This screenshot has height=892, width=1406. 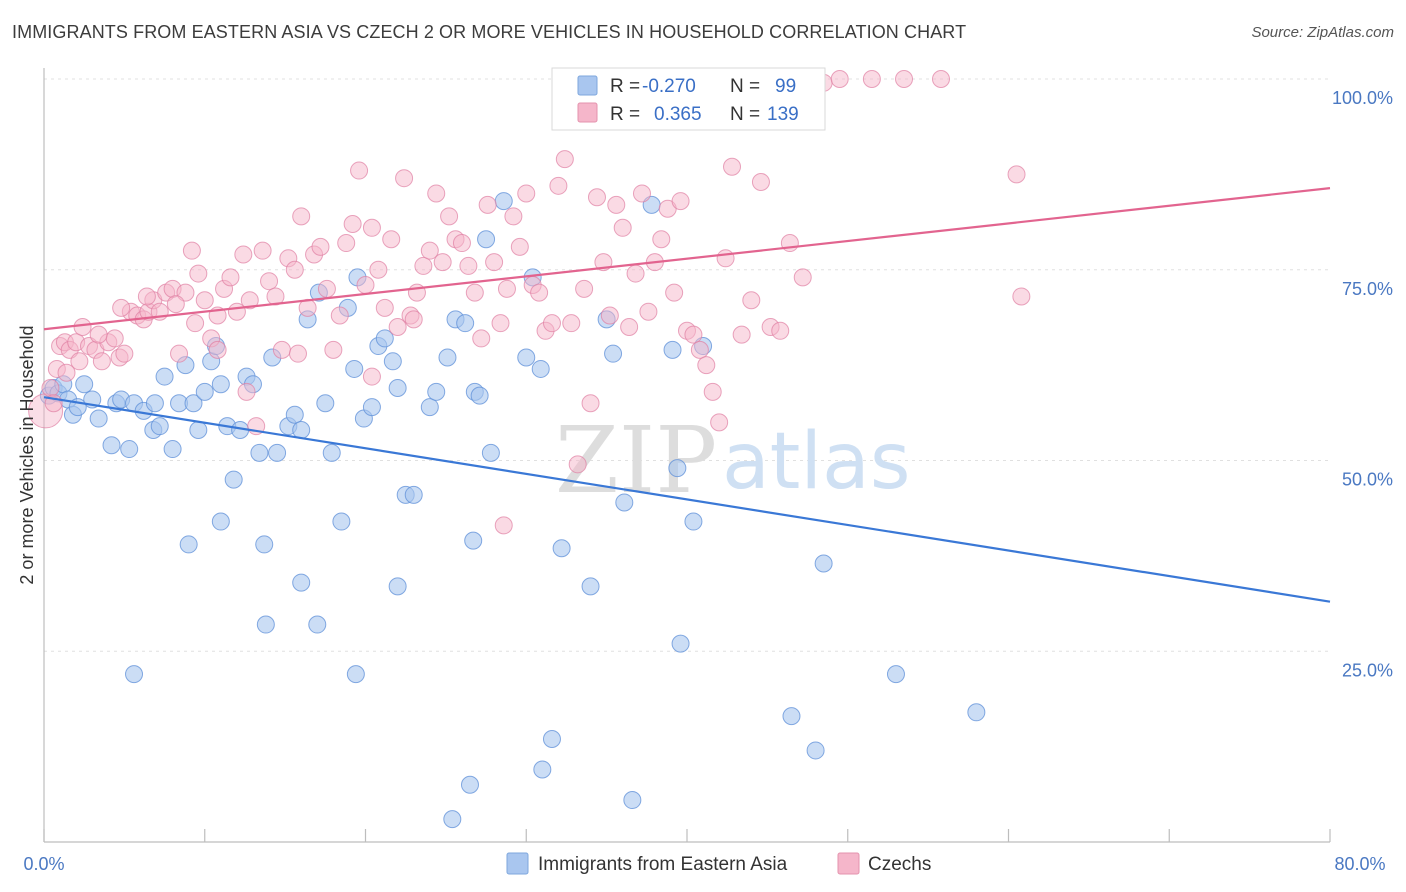 I want to click on x-axis-ticks, so click(x=687, y=835).